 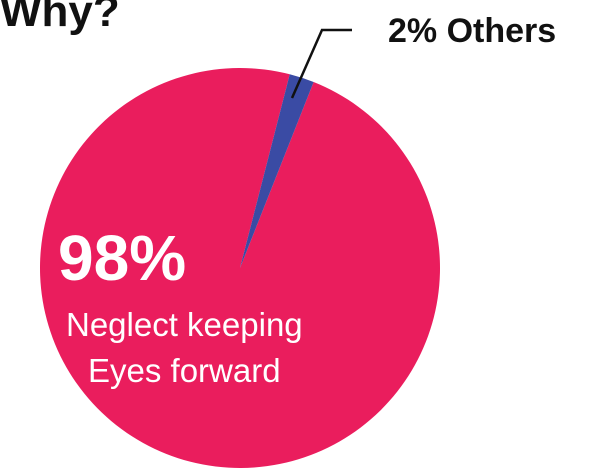 I want to click on slice-label-main-line1: Neglect keeping, so click(x=184, y=324).